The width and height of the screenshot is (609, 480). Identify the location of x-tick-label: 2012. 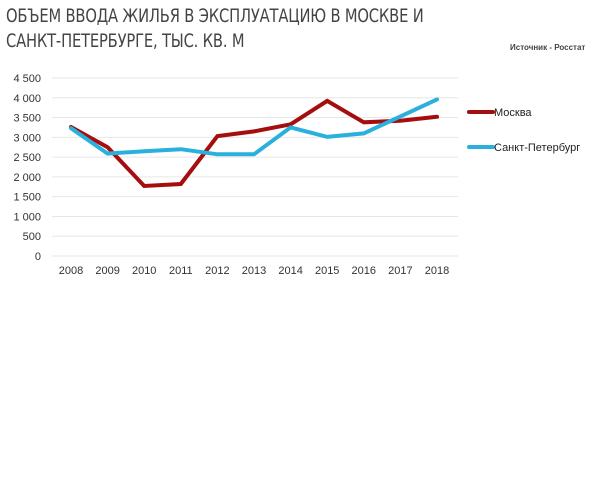
(217, 271).